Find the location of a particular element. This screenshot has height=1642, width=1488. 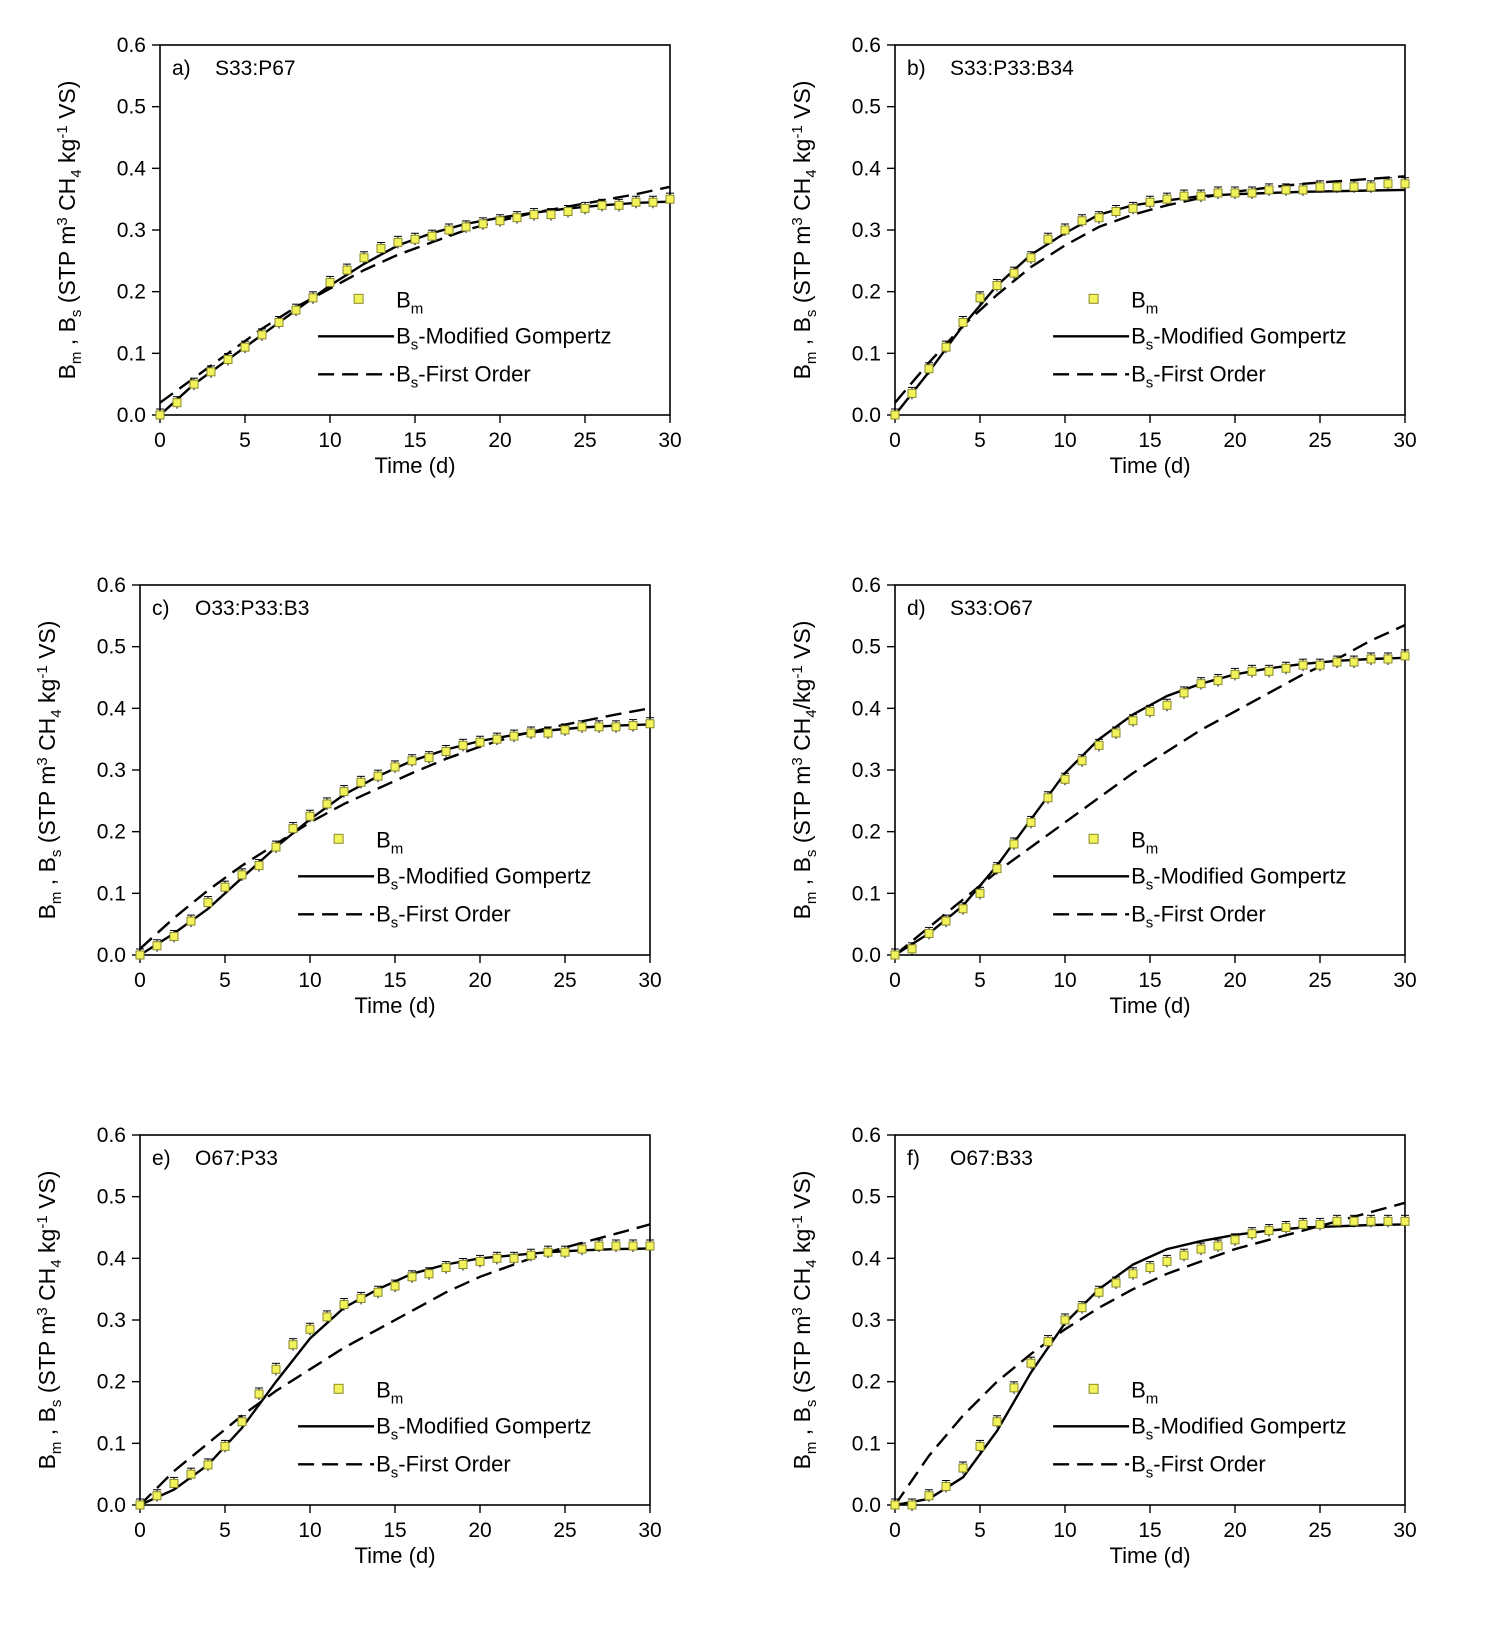

y-axis-label: Bm , Bs (STP m3 CH4/kg-1 VS) is located at coordinates (804, 770).